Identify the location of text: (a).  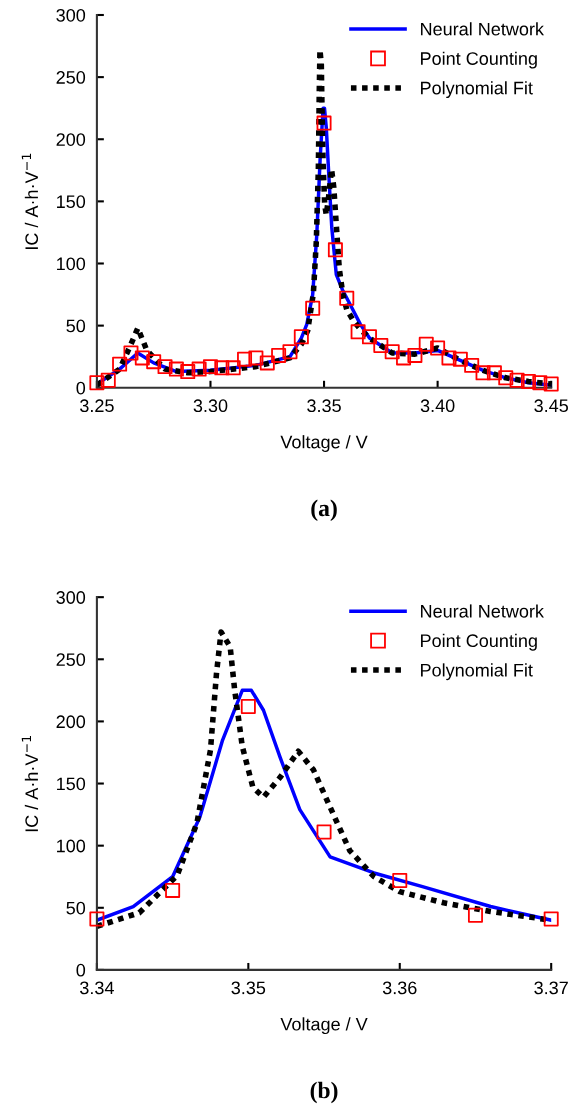
(324, 510).